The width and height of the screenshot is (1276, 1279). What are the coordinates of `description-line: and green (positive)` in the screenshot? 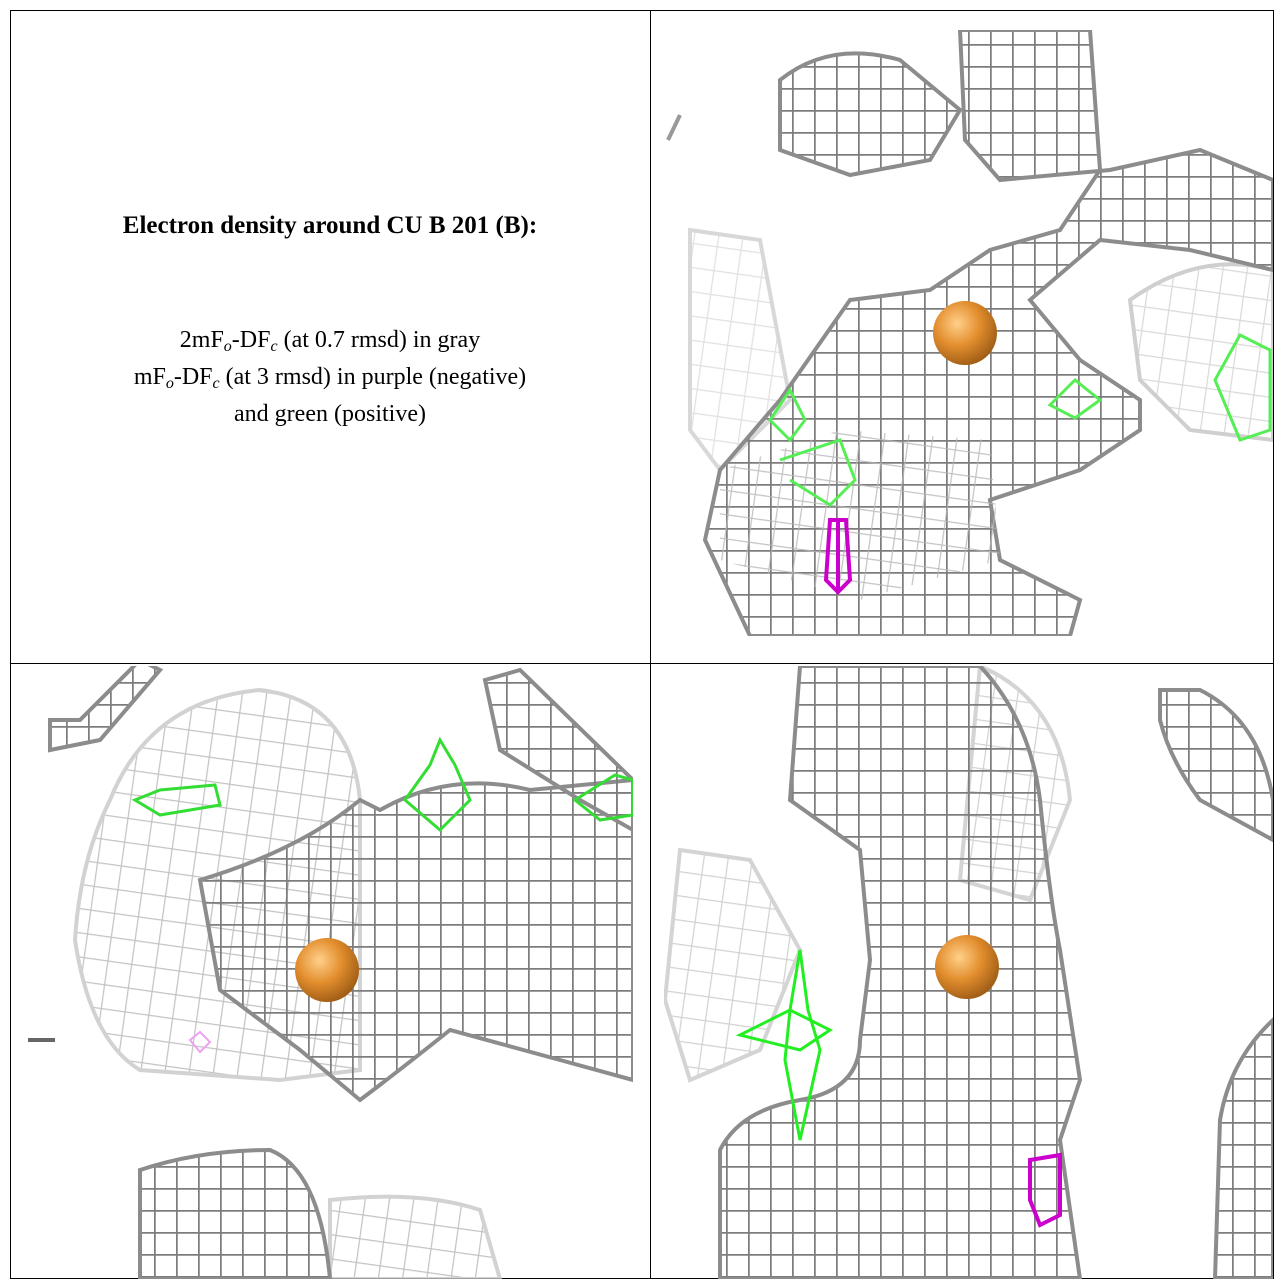 It's located at (330, 414).